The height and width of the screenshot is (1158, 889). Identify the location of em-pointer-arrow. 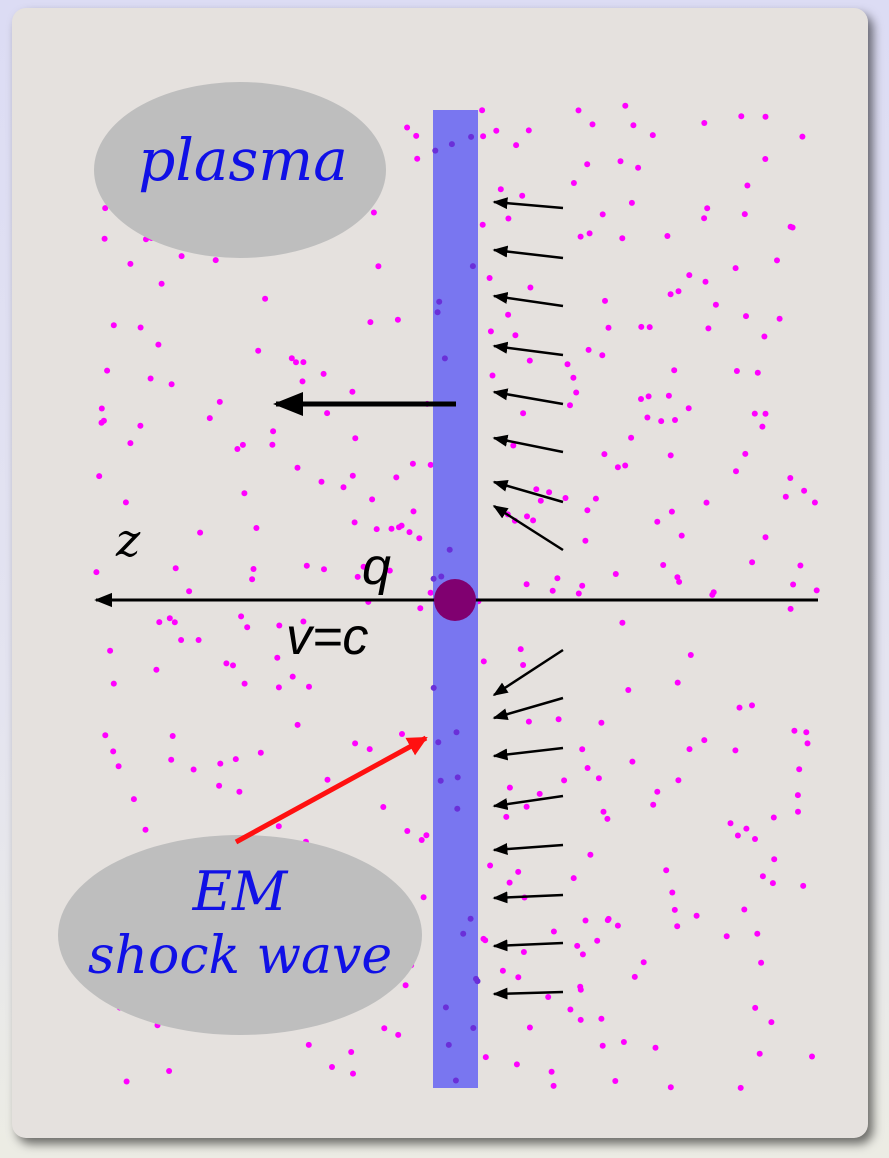
(331, 790).